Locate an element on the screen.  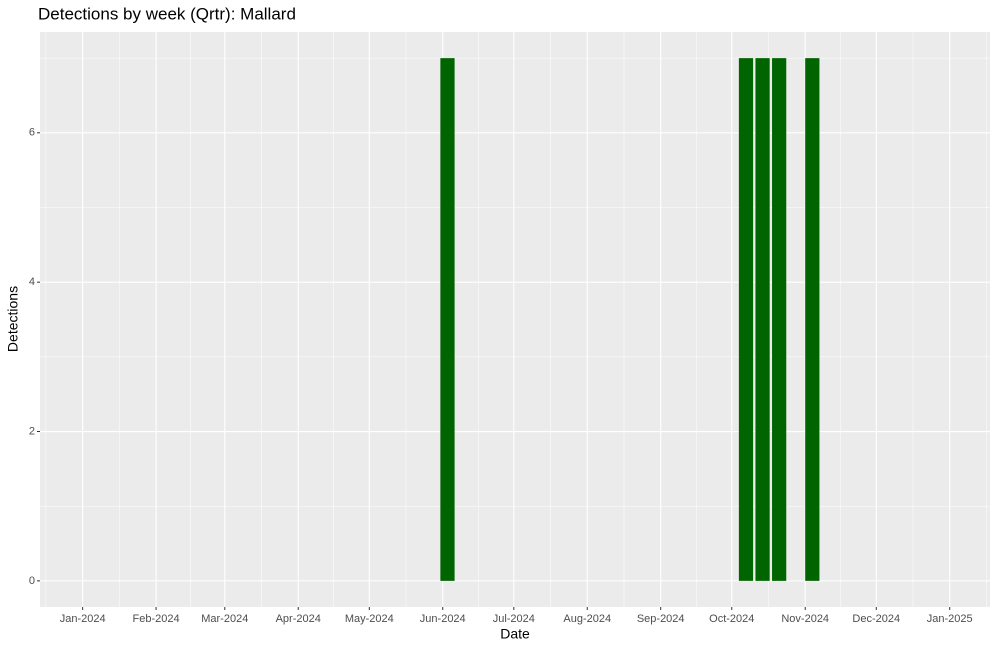
x-axis-title: Date is located at coordinates (515, 634).